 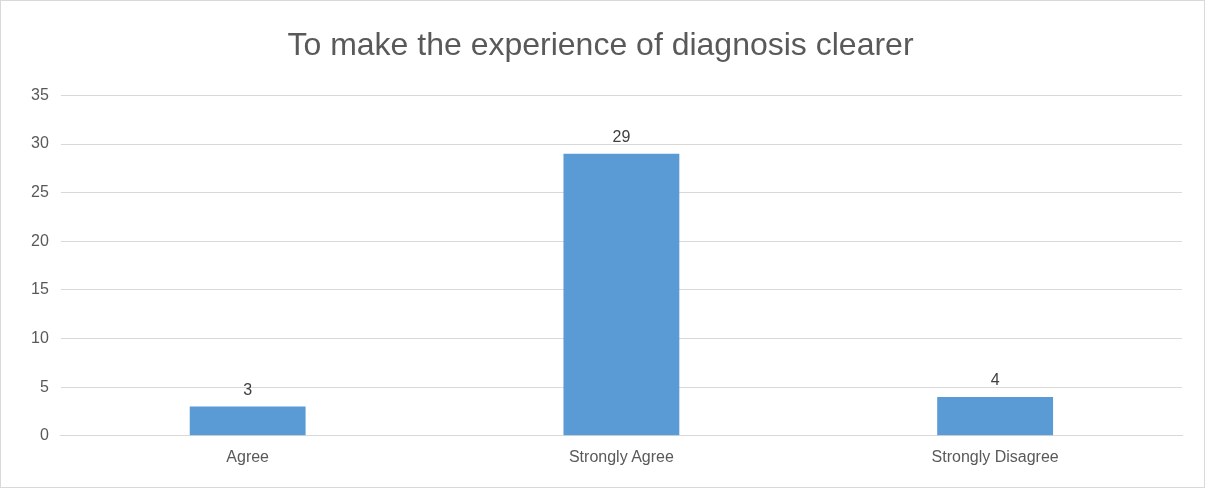 What do you see at coordinates (995, 456) in the screenshot?
I see `x-tick-label: Strongly Disagree` at bounding box center [995, 456].